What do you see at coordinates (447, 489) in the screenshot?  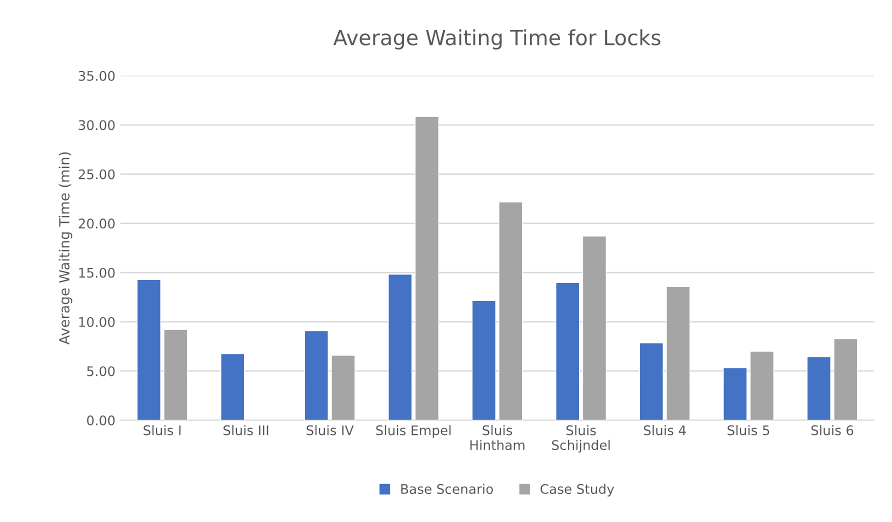 I see `legend-label: Base Scenario` at bounding box center [447, 489].